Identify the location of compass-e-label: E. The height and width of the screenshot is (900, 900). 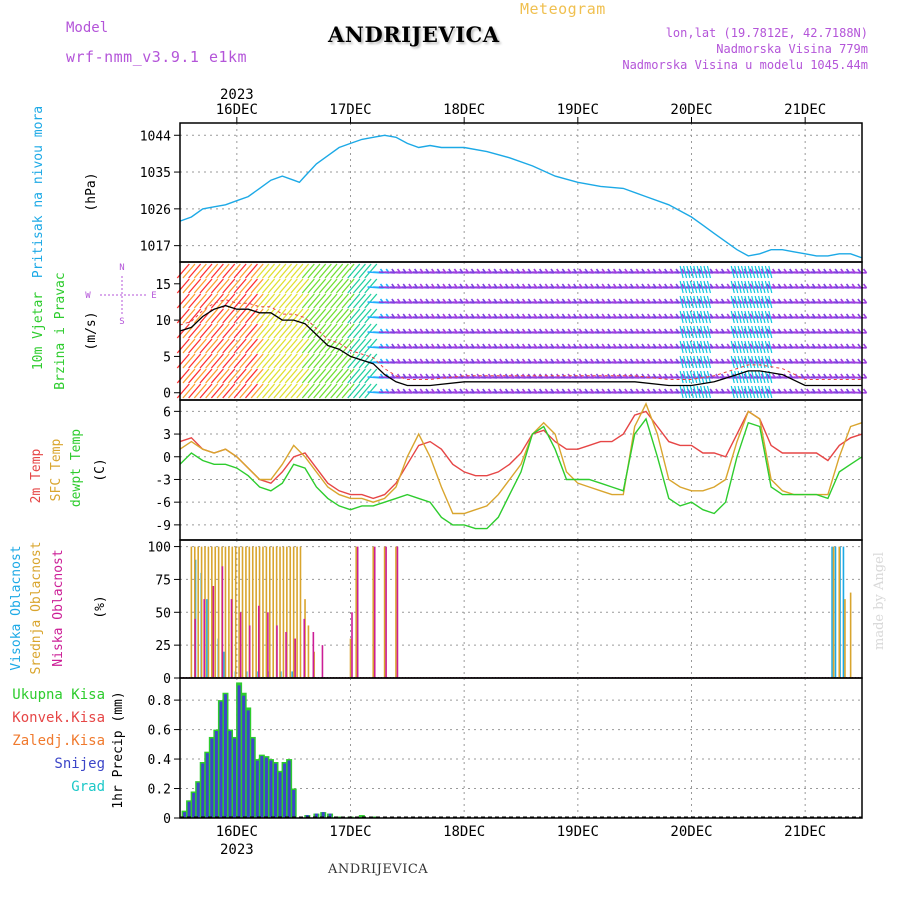
(153, 296).